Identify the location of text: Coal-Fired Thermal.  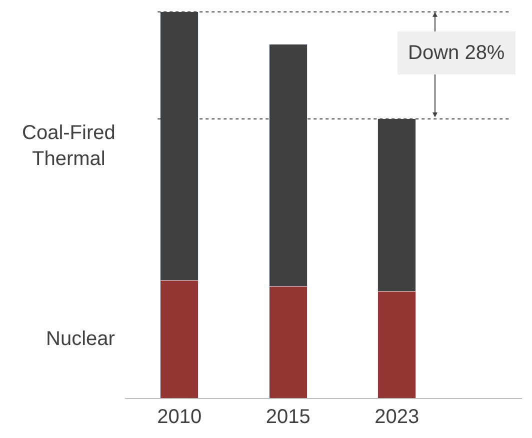
(69, 146).